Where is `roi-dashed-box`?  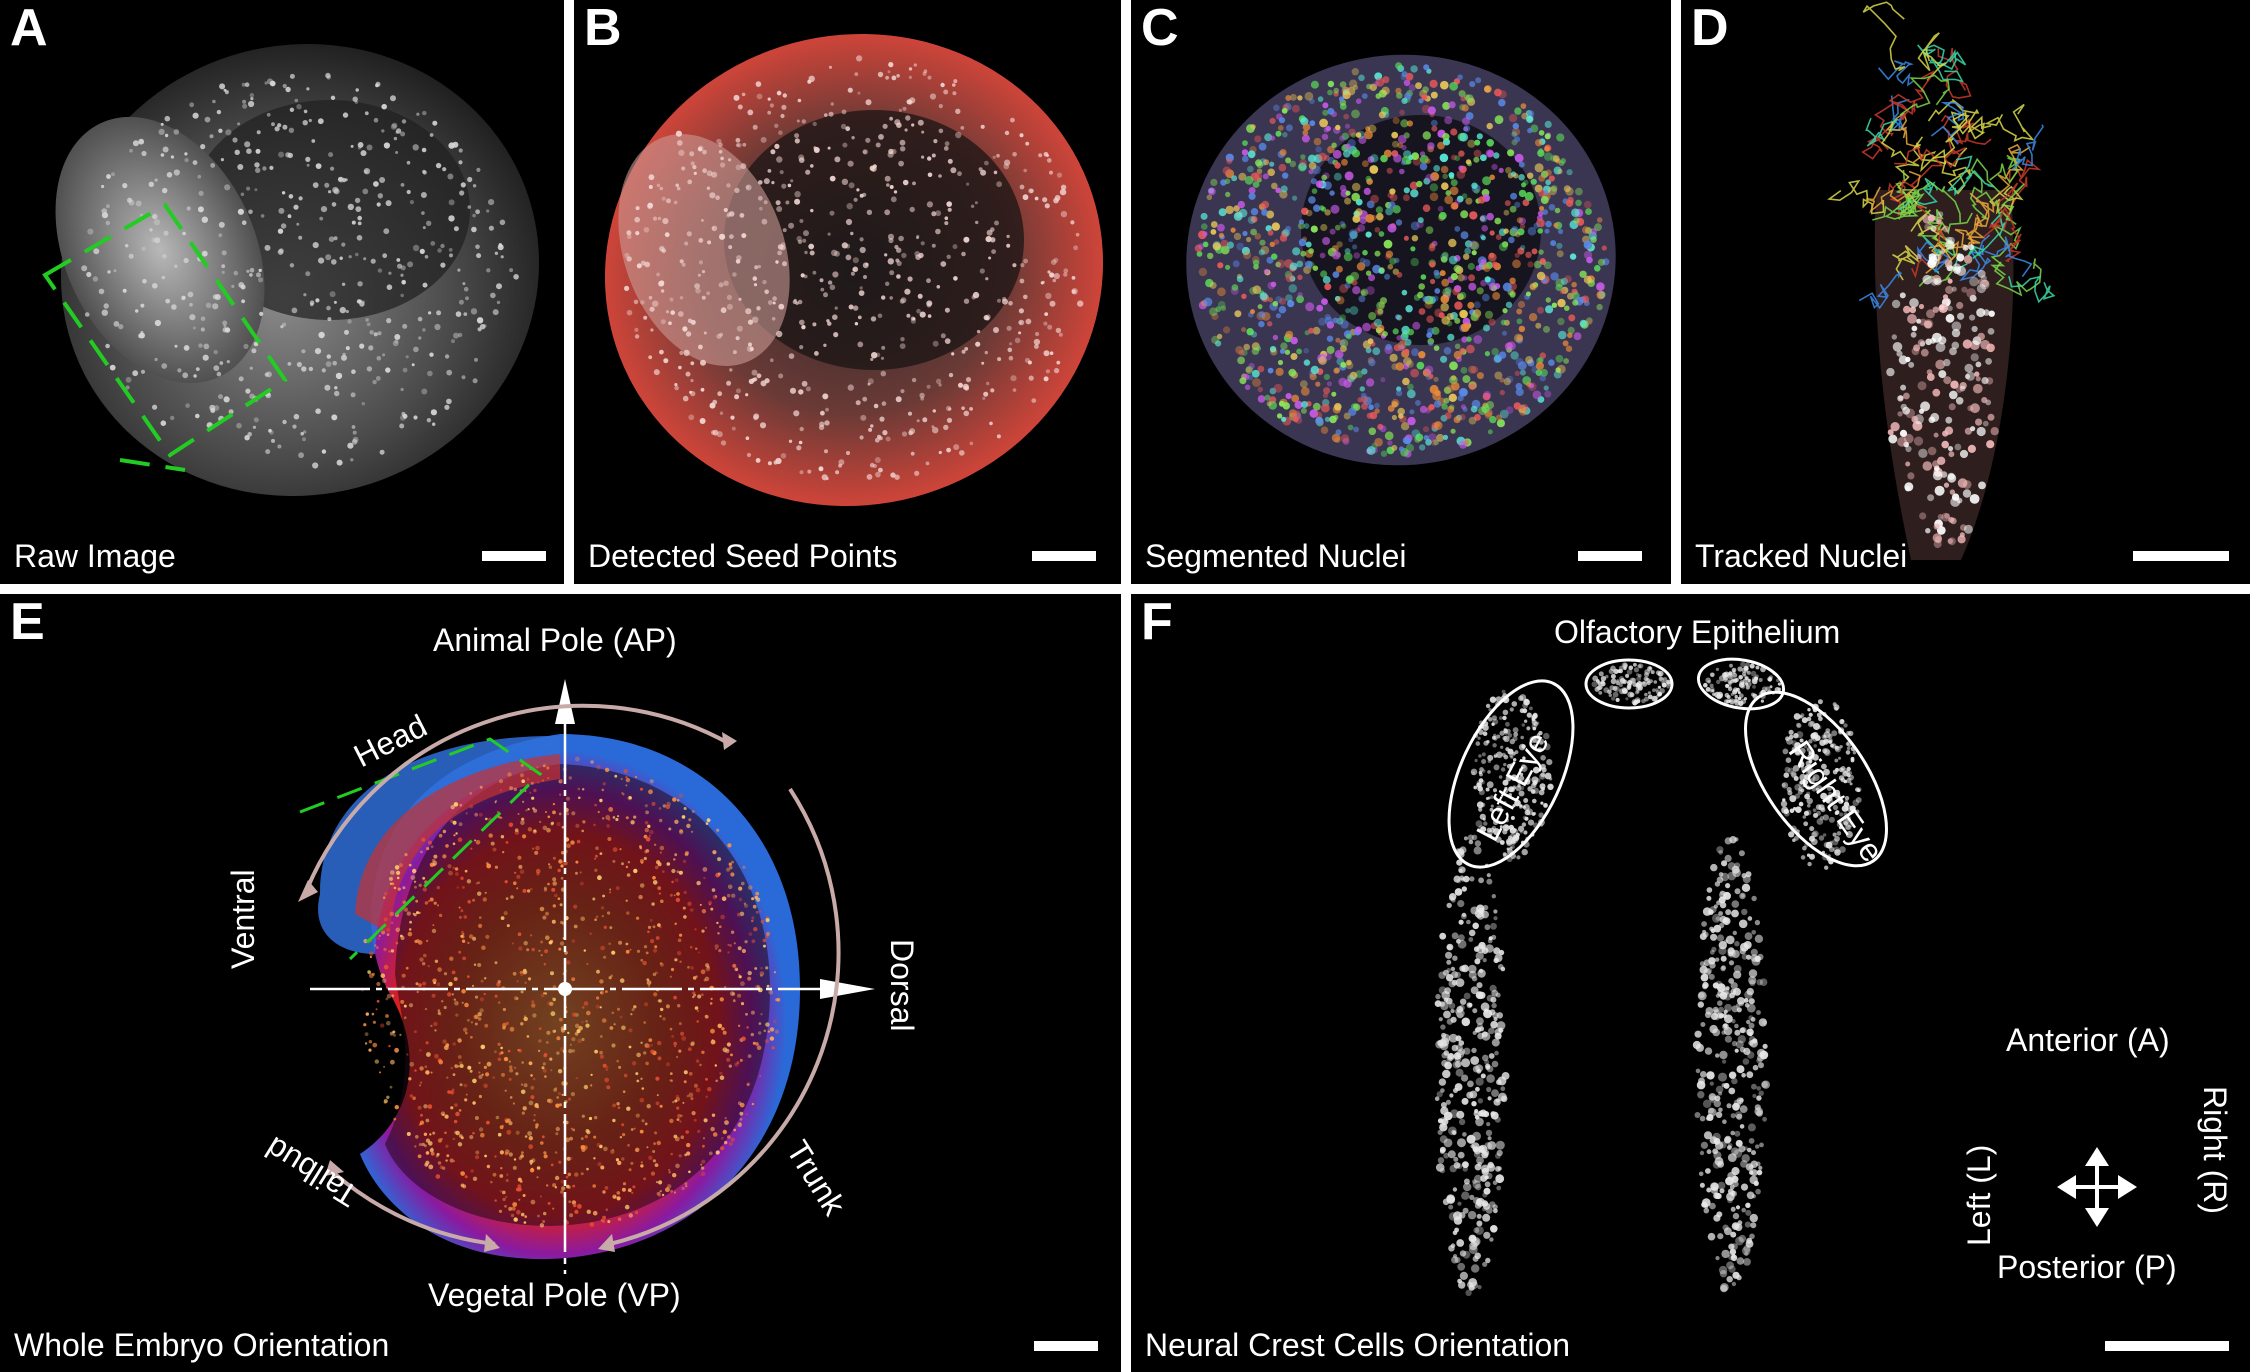 roi-dashed-box is located at coordinates (165, 337).